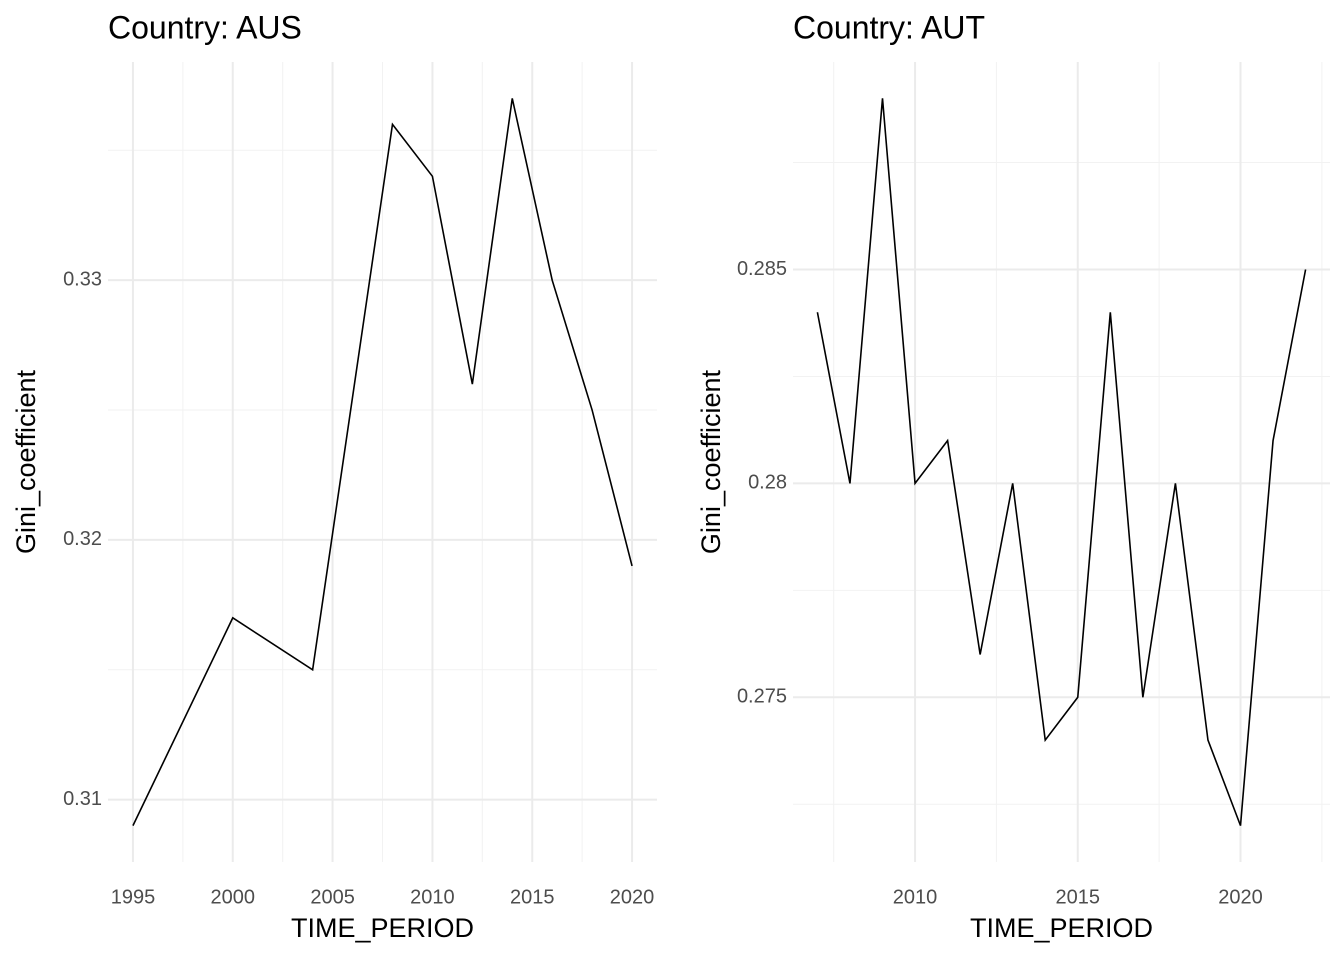 The width and height of the screenshot is (1344, 960). Describe the element at coordinates (767, 483) in the screenshot. I see `y-tick-label: 0.28` at that location.